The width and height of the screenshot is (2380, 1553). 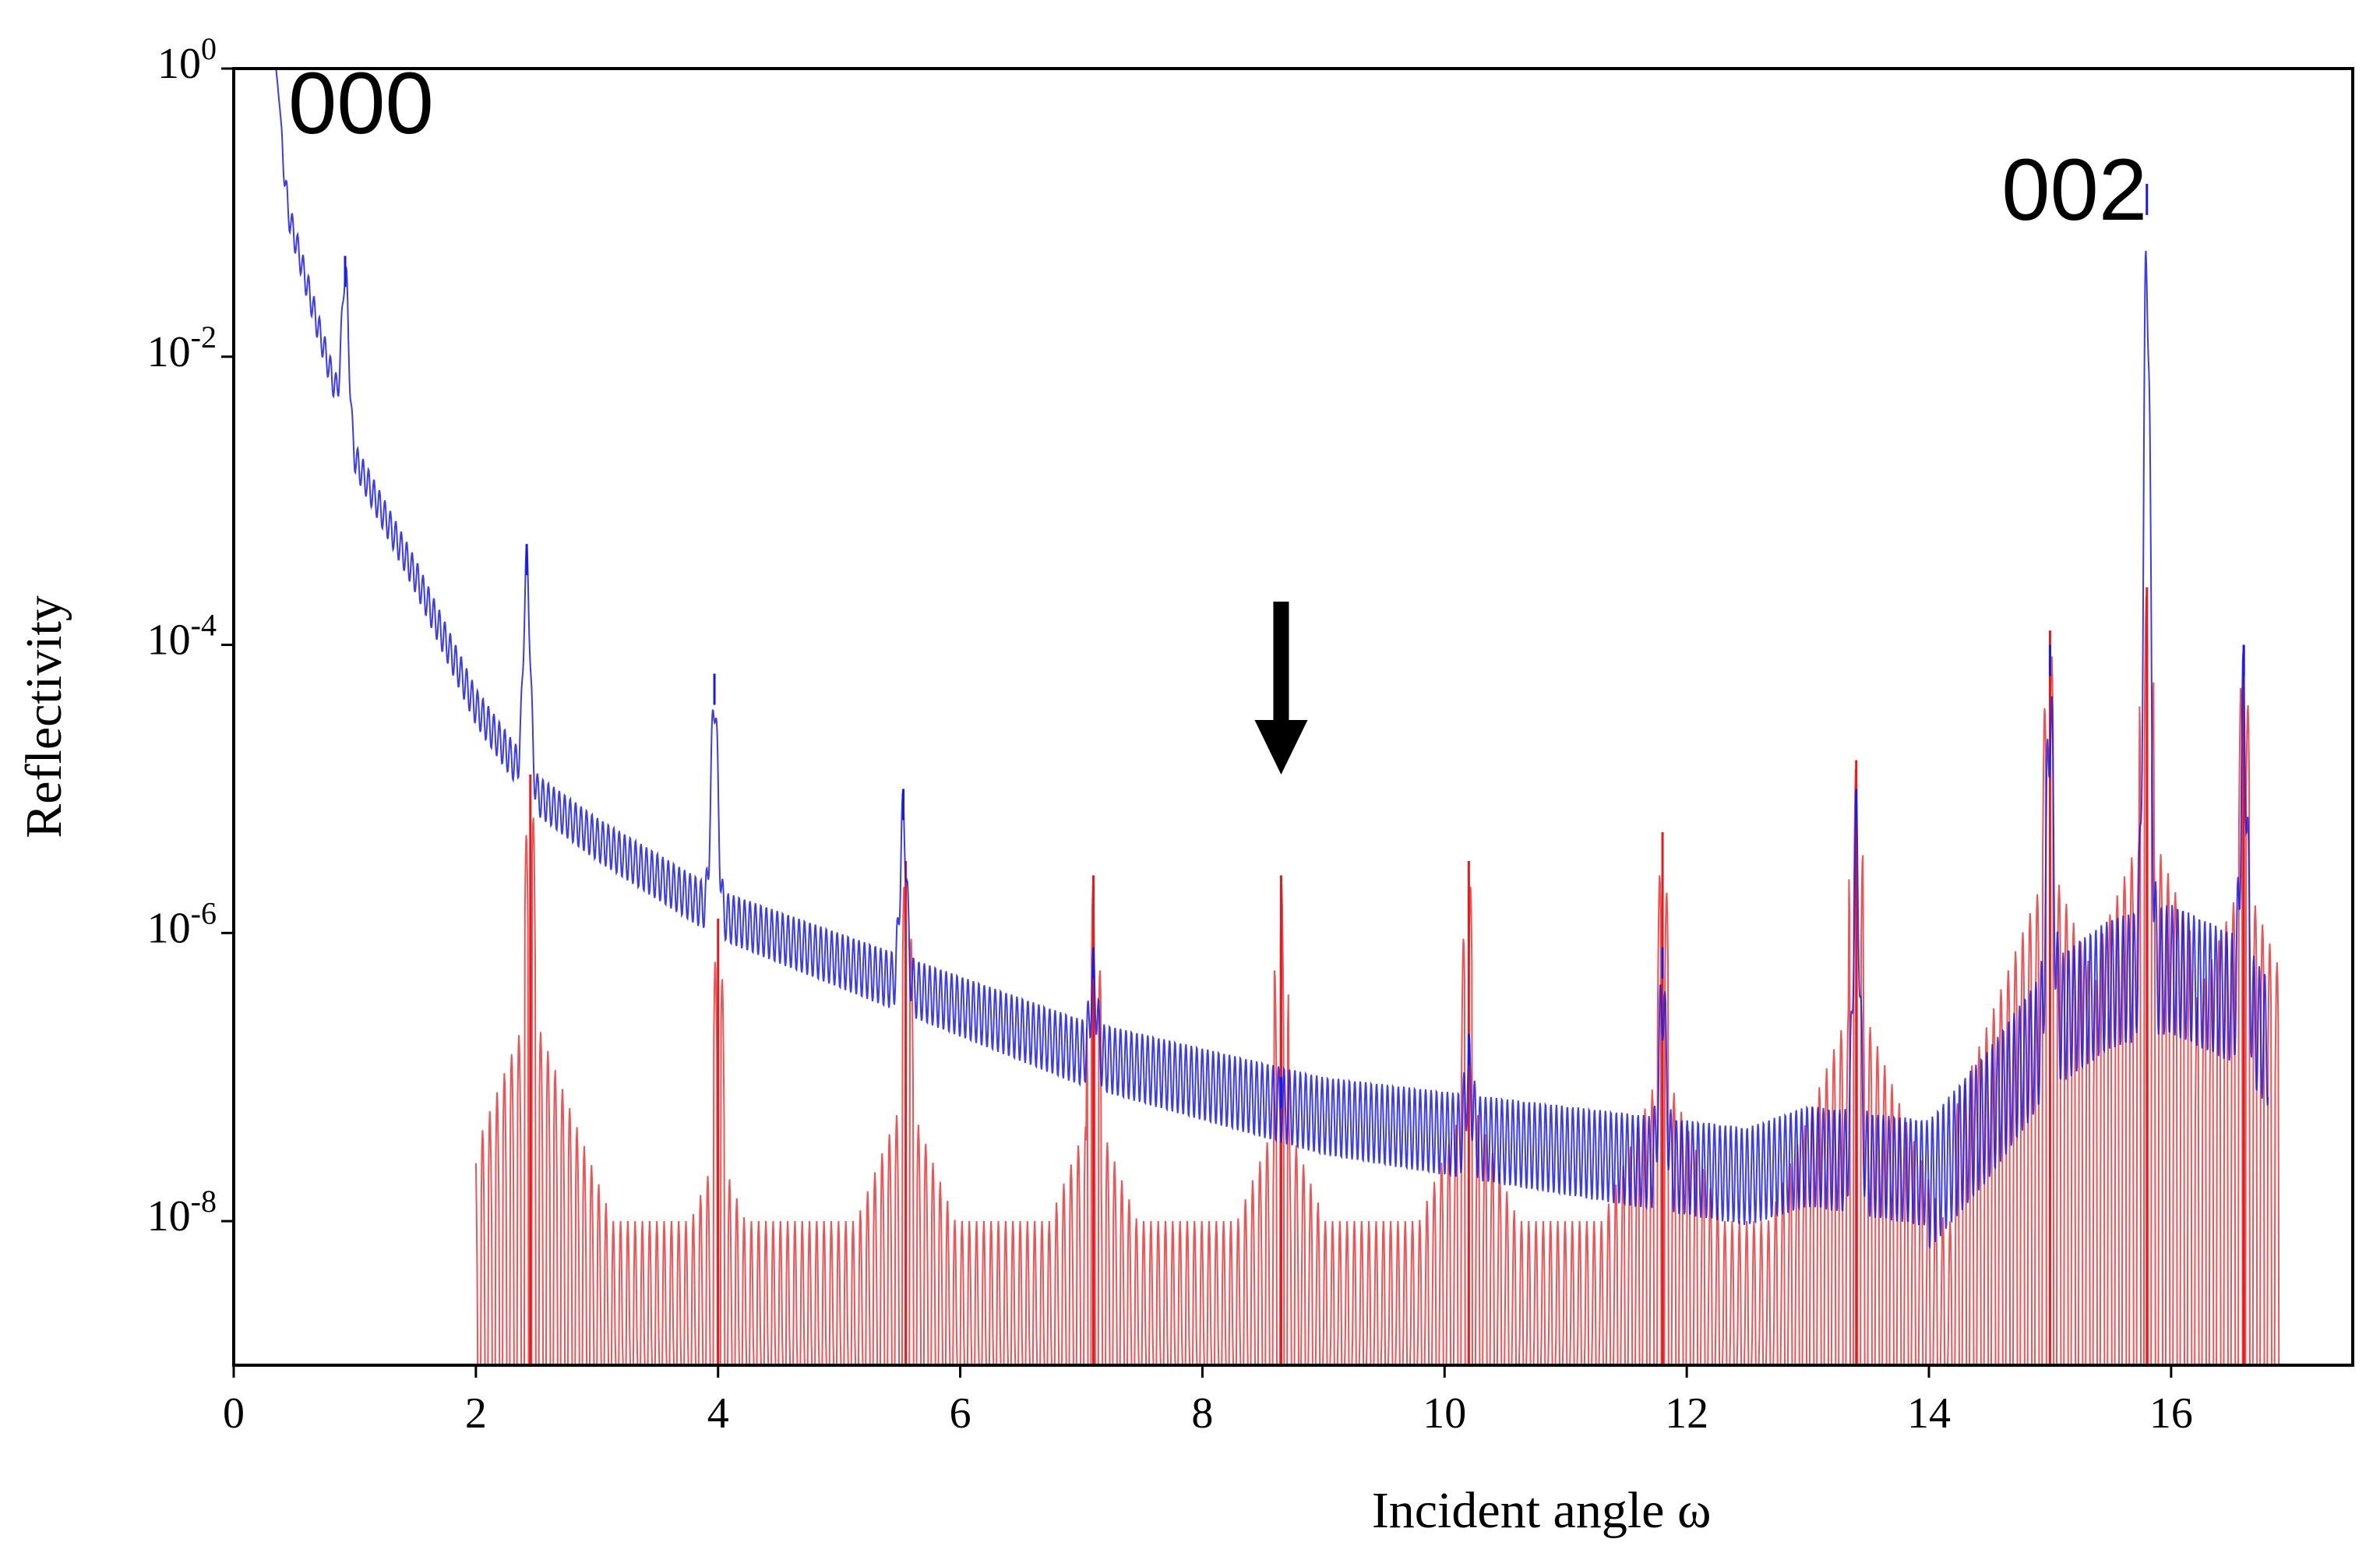 I want to click on y-tick-label: 10⁰, so click(x=187, y=59).